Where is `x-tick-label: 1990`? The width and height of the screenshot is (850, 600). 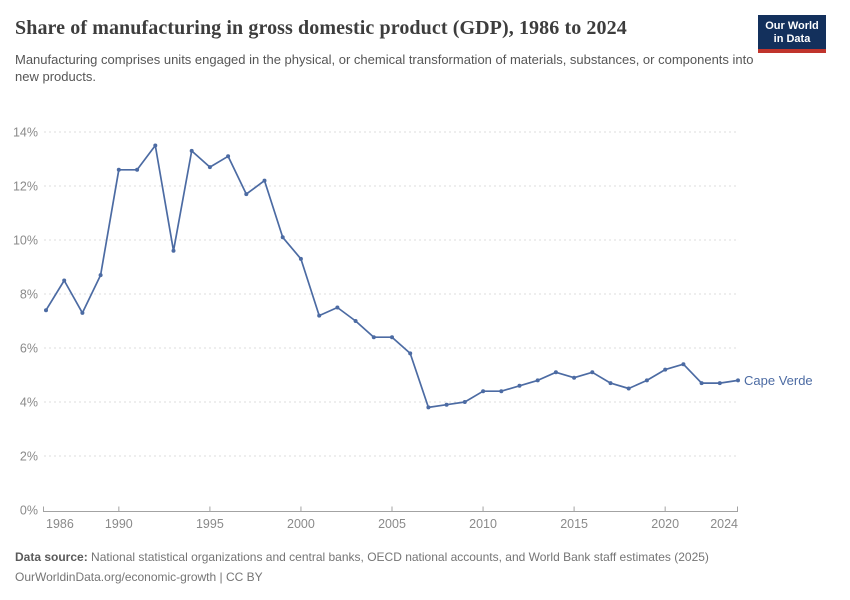 x-tick-label: 1990 is located at coordinates (119, 524).